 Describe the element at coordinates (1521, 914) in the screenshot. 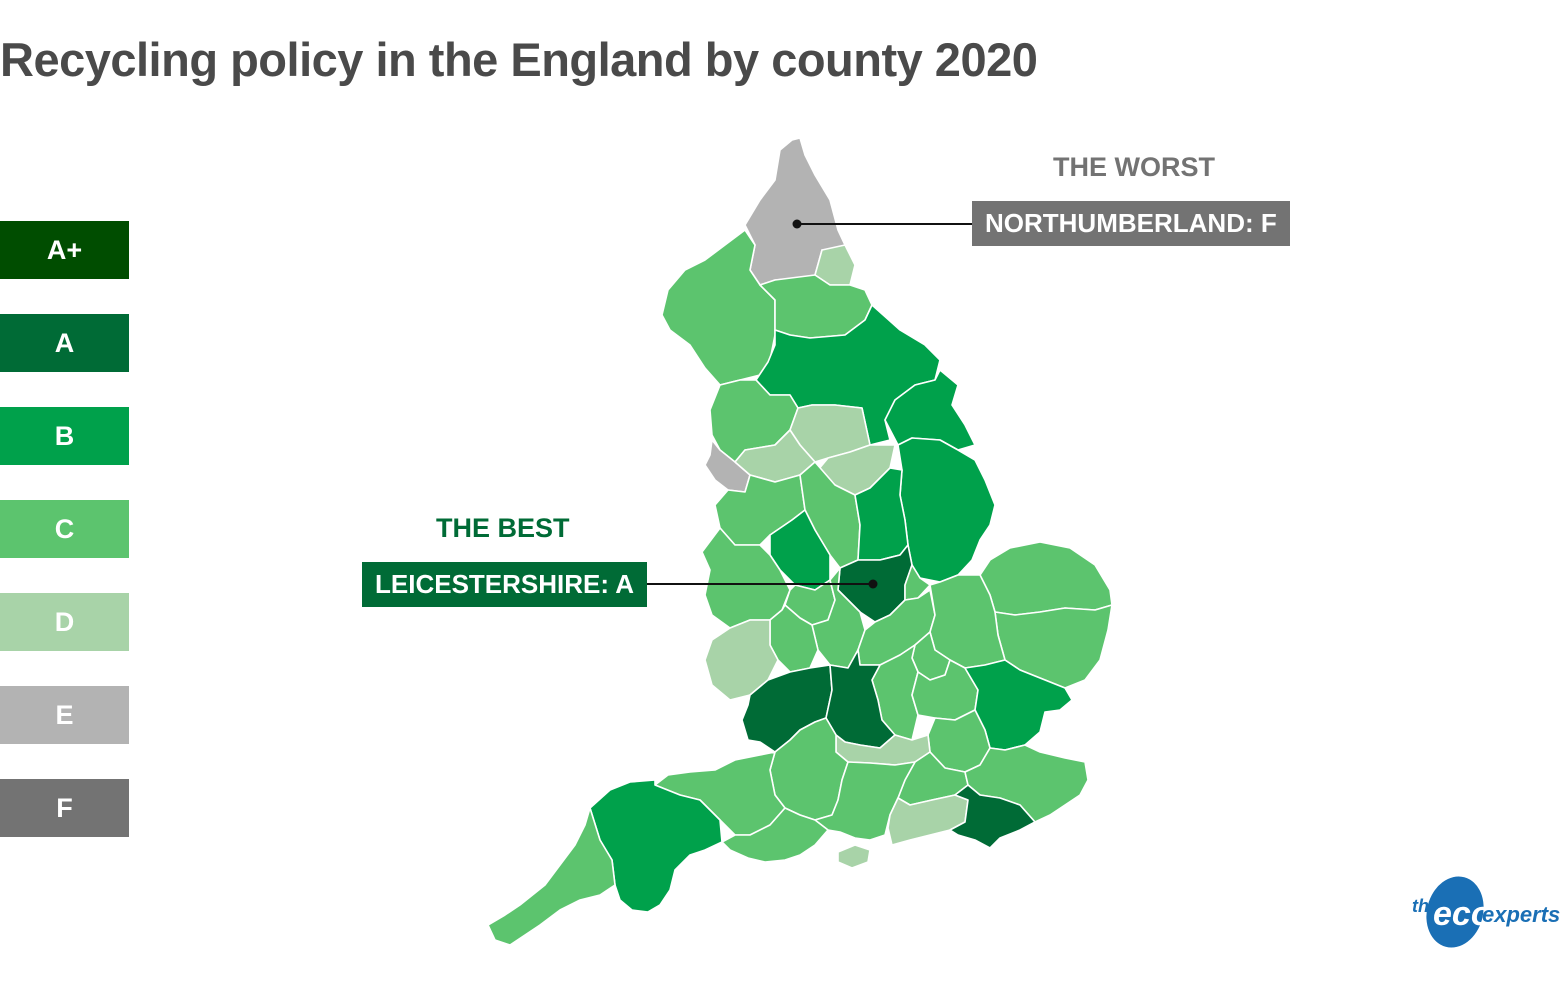

I see `logo-experts: experts` at that location.